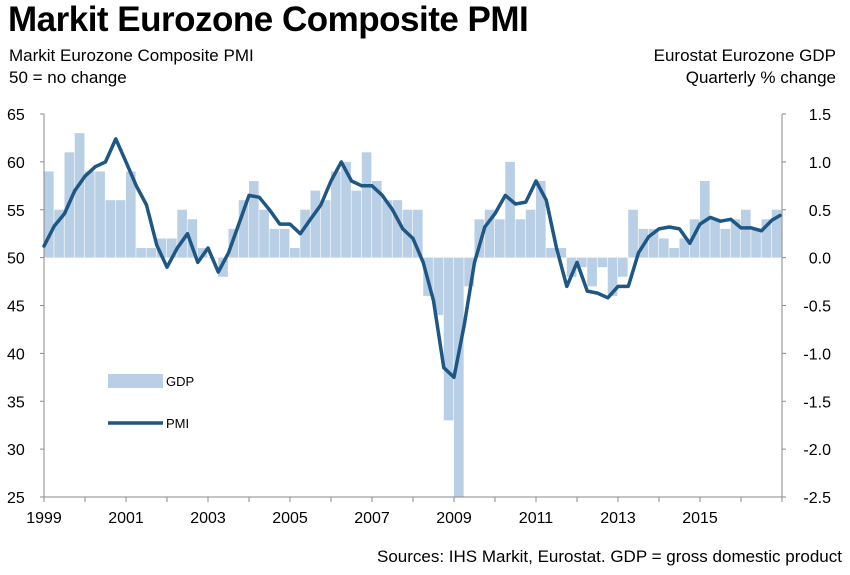  I want to click on x-tick-label: 2003, so click(208, 518).